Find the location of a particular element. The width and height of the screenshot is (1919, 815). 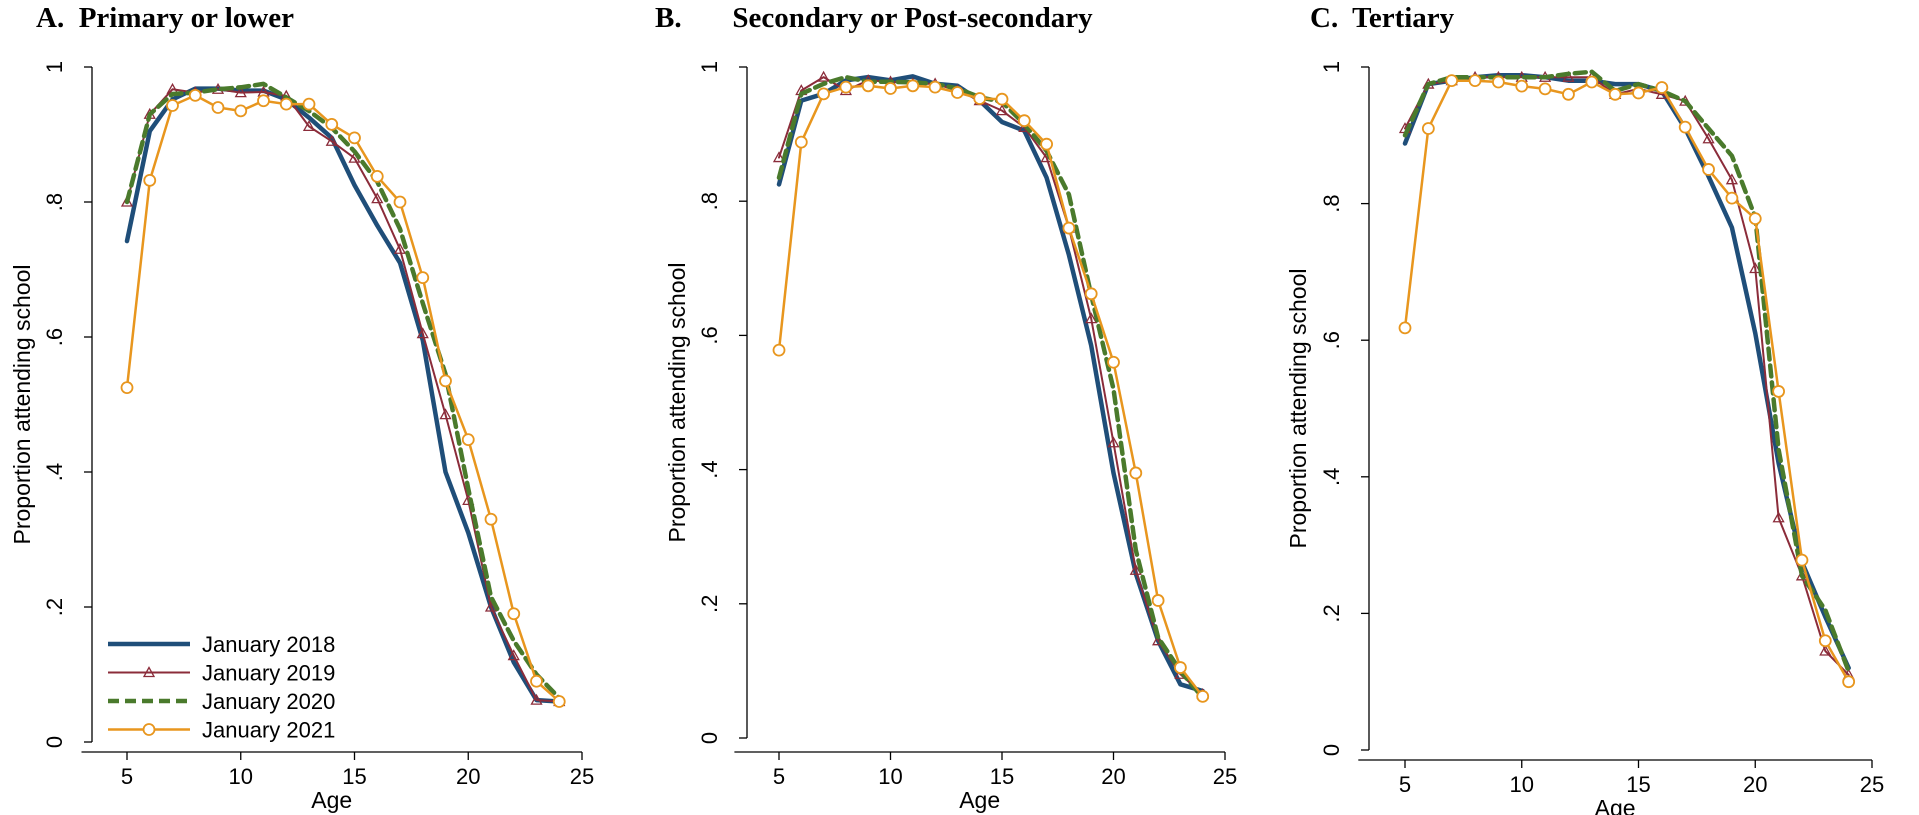

panel-c-title: C. Tertiary is located at coordinates (1382, 18).